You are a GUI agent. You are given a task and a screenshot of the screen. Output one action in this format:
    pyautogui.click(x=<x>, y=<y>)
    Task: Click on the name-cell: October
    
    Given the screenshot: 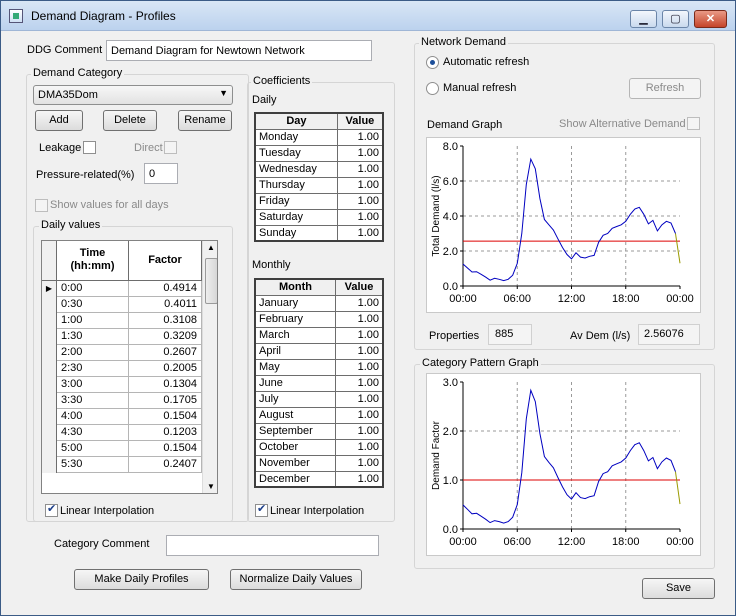 What is the action you would take?
    pyautogui.click(x=295, y=447)
    